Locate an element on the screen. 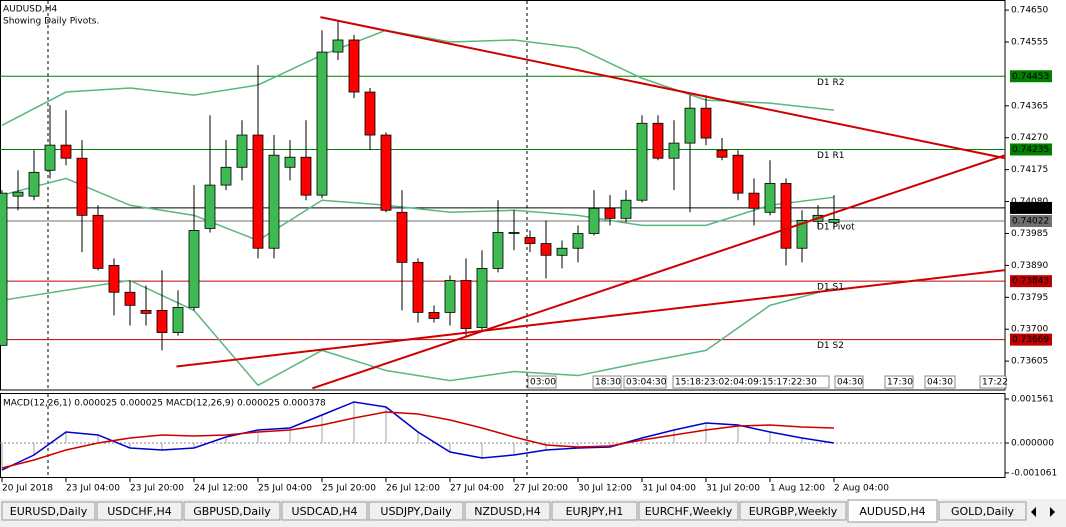 Image resolution: width=1066 pixels, height=527 pixels. x-tick-label: 31 Jul 20:00 is located at coordinates (733, 489).